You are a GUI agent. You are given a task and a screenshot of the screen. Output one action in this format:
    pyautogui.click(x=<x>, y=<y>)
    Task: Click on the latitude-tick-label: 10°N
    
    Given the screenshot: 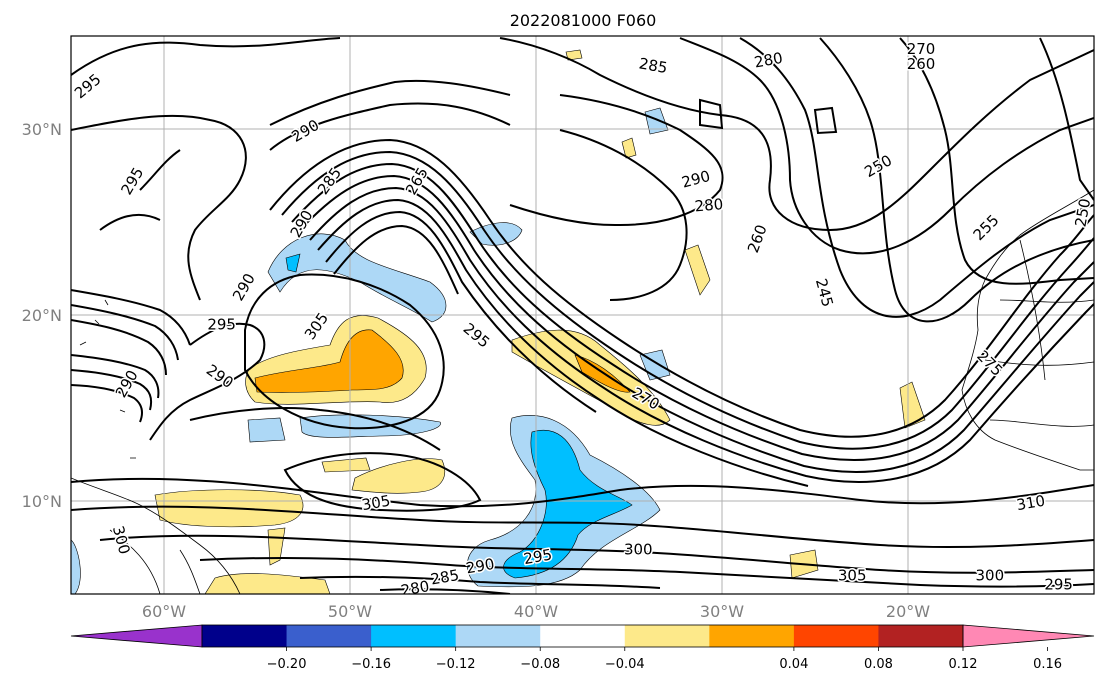 What is the action you would take?
    pyautogui.click(x=42, y=501)
    